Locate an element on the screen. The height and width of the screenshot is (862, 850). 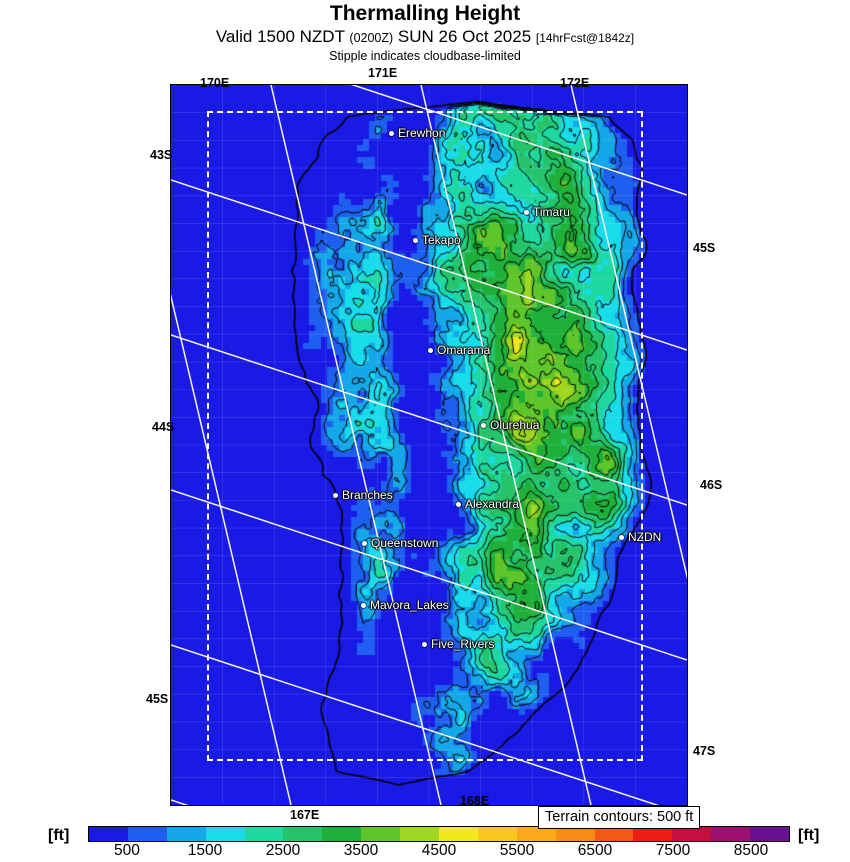
forecast-age-text: [14hrFcst@1842z] is located at coordinates (585, 38).